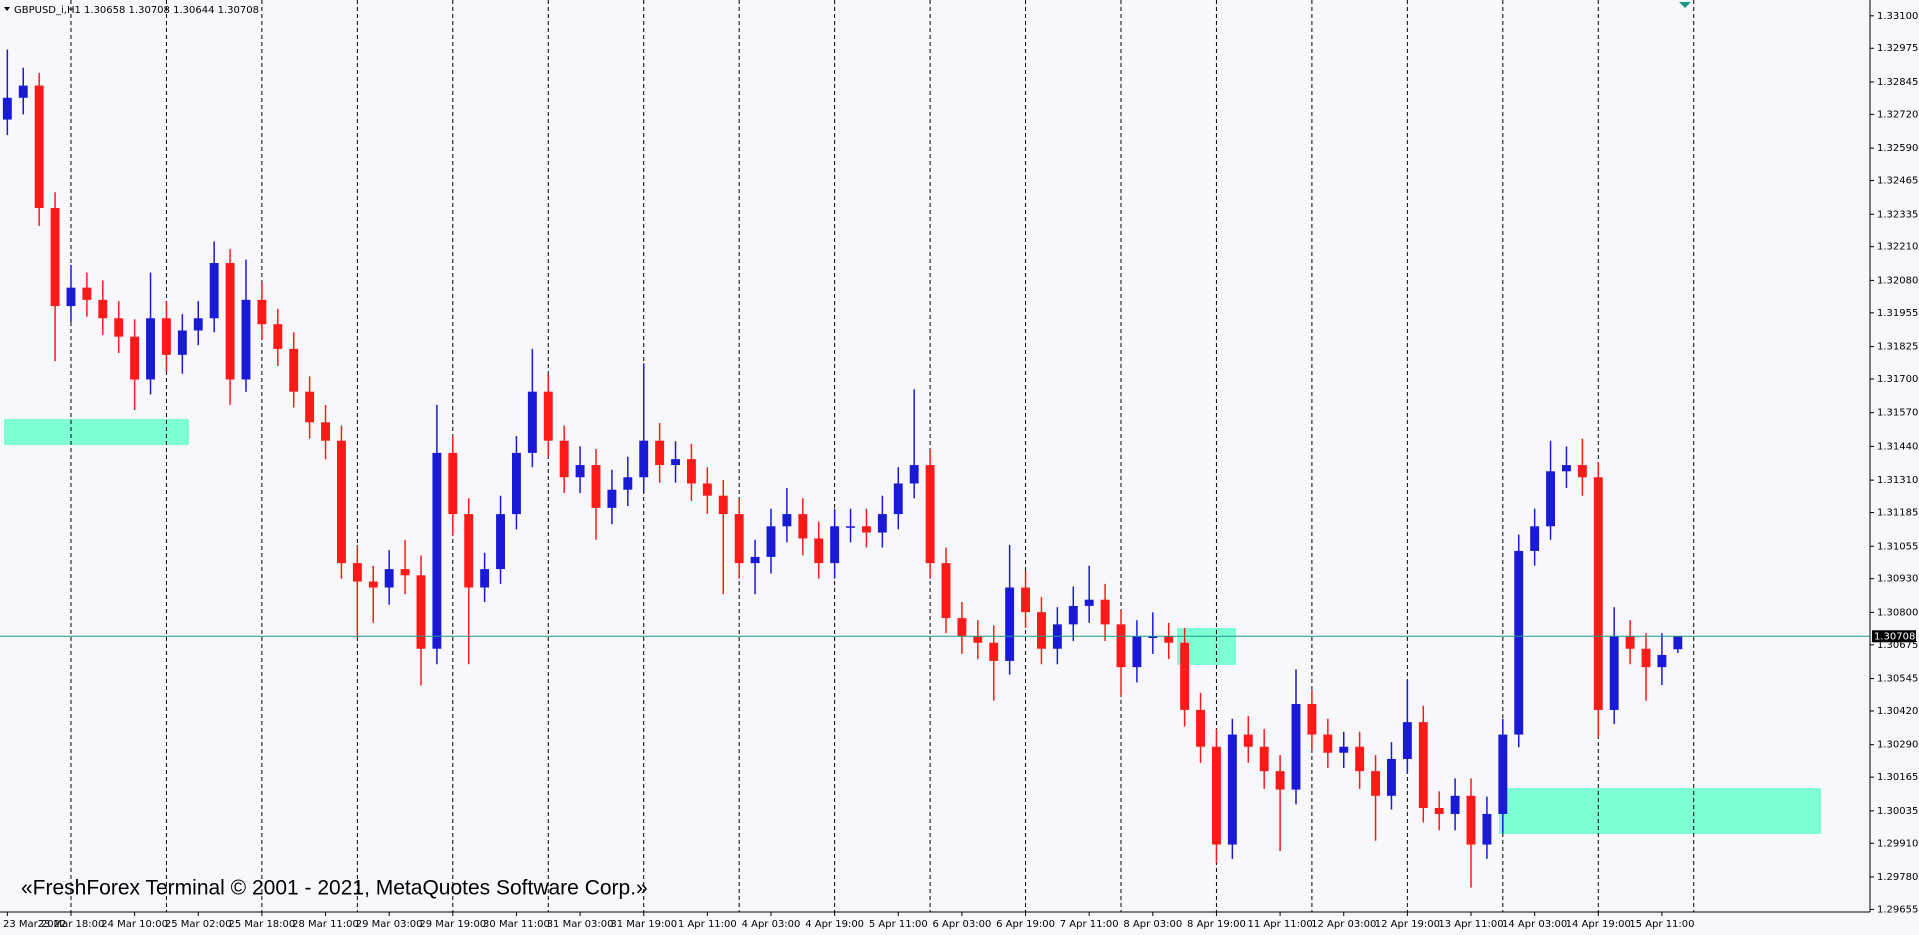 The height and width of the screenshot is (935, 1919). What do you see at coordinates (1216, 924) in the screenshot?
I see `x-tick-label: 8 Apr 19:00` at bounding box center [1216, 924].